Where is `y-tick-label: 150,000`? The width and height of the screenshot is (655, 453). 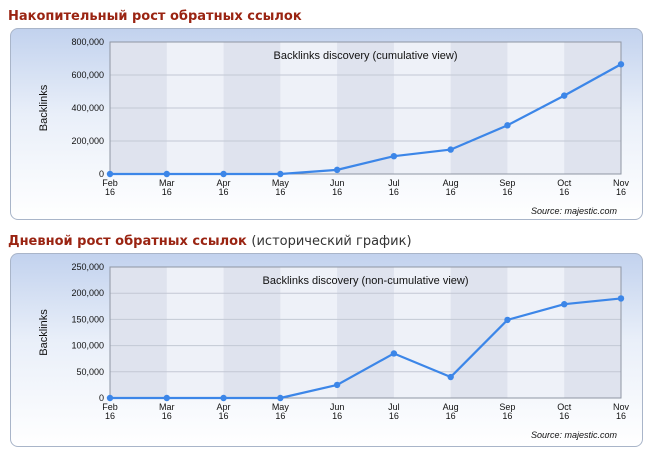
y-tick-label: 150,000 is located at coordinates (87, 319).